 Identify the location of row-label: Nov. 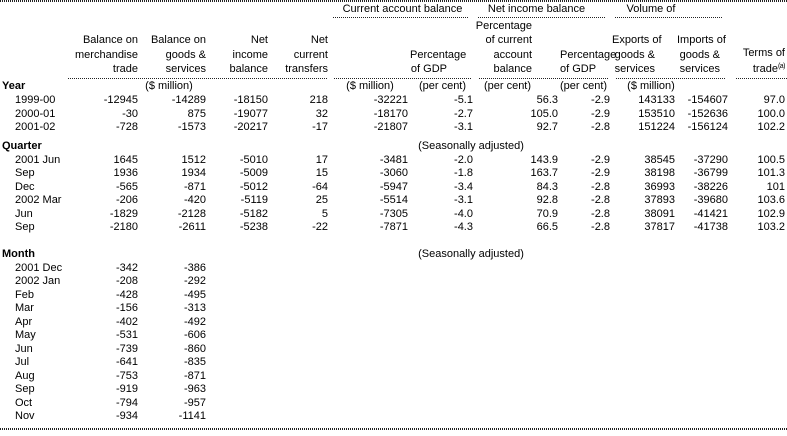
(25, 416).